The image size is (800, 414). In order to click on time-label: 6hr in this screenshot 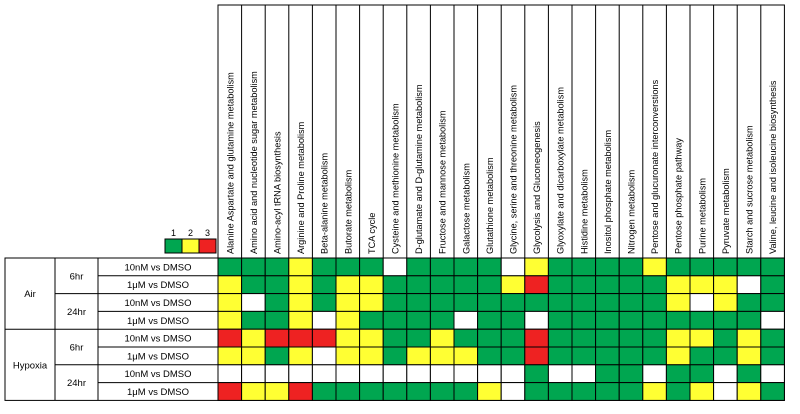, I will do `click(77, 276)`.